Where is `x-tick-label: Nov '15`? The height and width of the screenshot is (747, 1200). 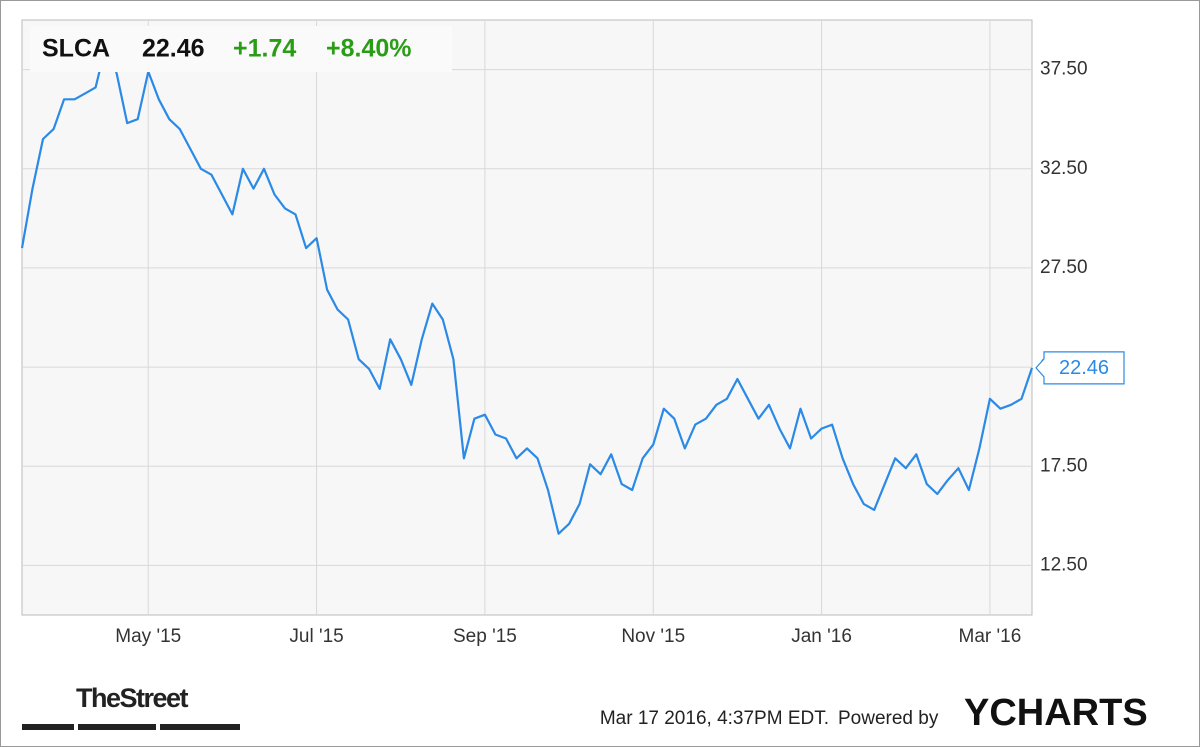 x-tick-label: Nov '15 is located at coordinates (653, 636).